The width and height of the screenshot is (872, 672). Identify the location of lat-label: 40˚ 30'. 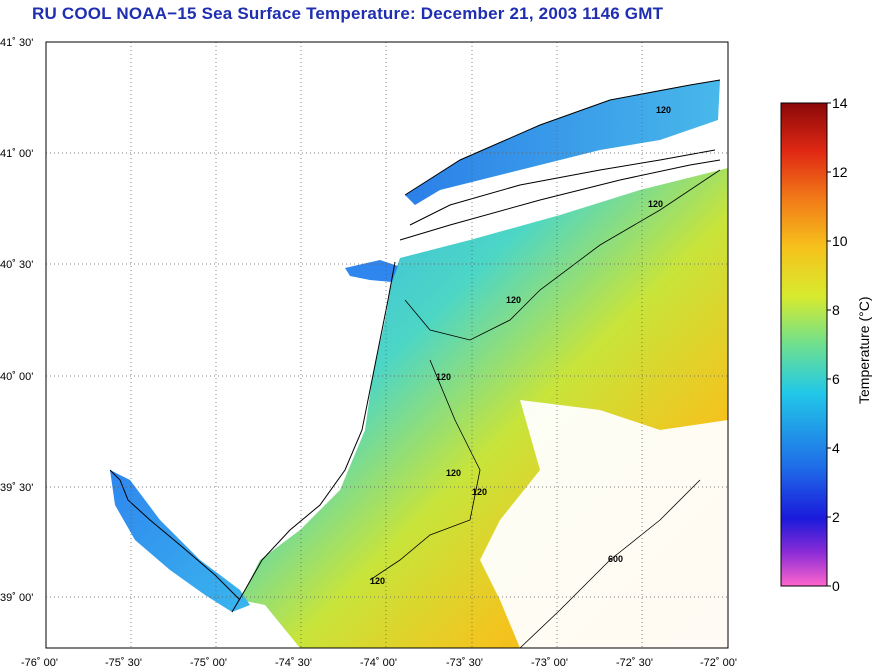
(16, 265).